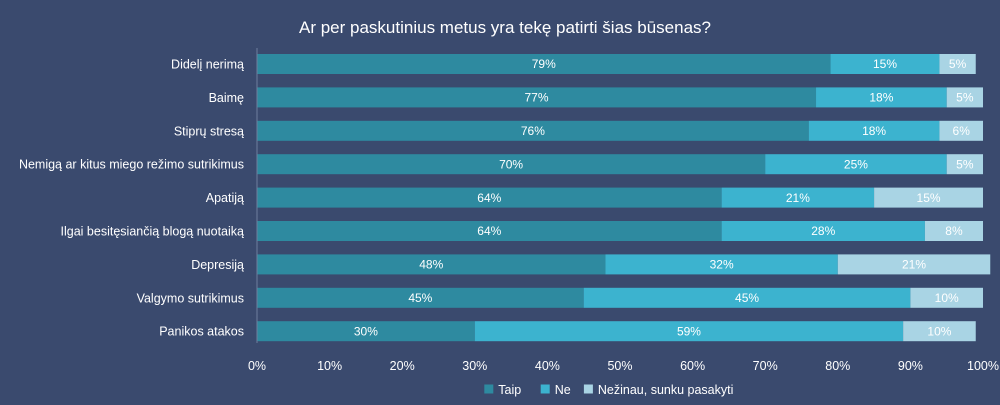  Describe the element at coordinates (131, 165) in the screenshot. I see `category-label: Nemigą ar kitus miego režimo sutrikimus` at that location.